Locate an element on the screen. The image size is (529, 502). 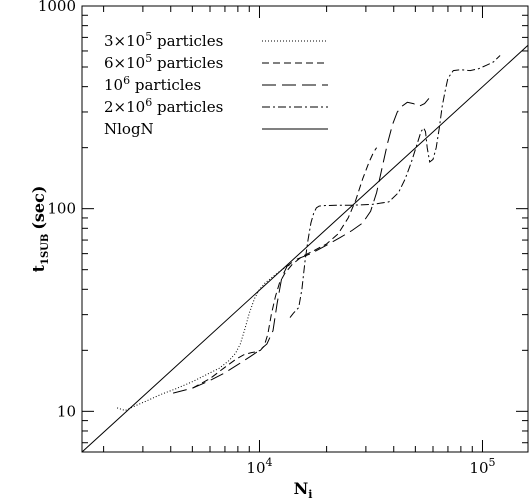
x-tick-label: 10⁵ is located at coordinates (482, 466).